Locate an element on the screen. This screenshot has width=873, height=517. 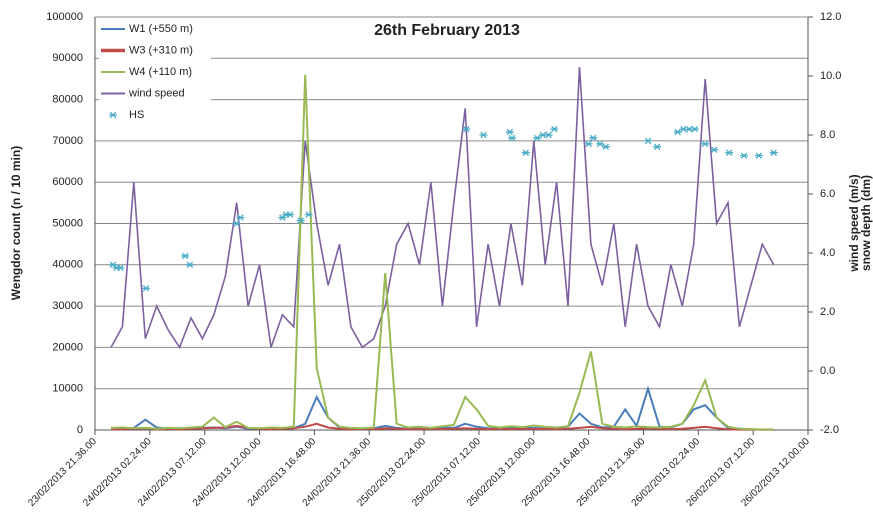
legend-label: wind speed is located at coordinates (156, 93).